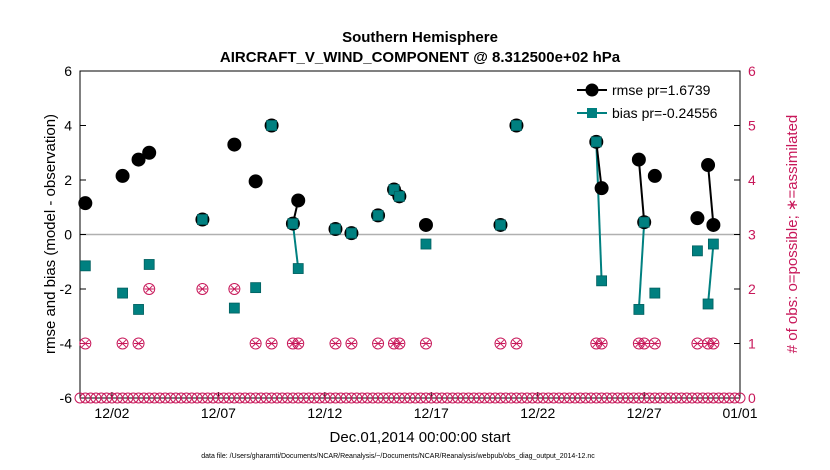  What do you see at coordinates (68, 180) in the screenshot?
I see `y-tick-label: 2` at bounding box center [68, 180].